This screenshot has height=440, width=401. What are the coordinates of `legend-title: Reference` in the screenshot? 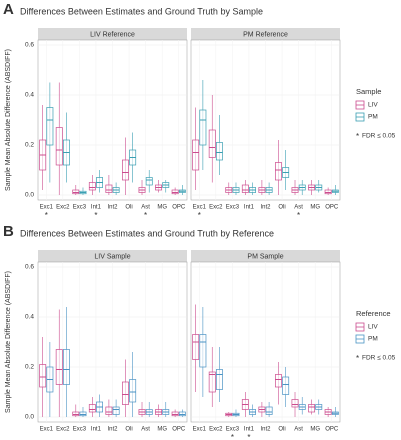 It's located at (373, 313).